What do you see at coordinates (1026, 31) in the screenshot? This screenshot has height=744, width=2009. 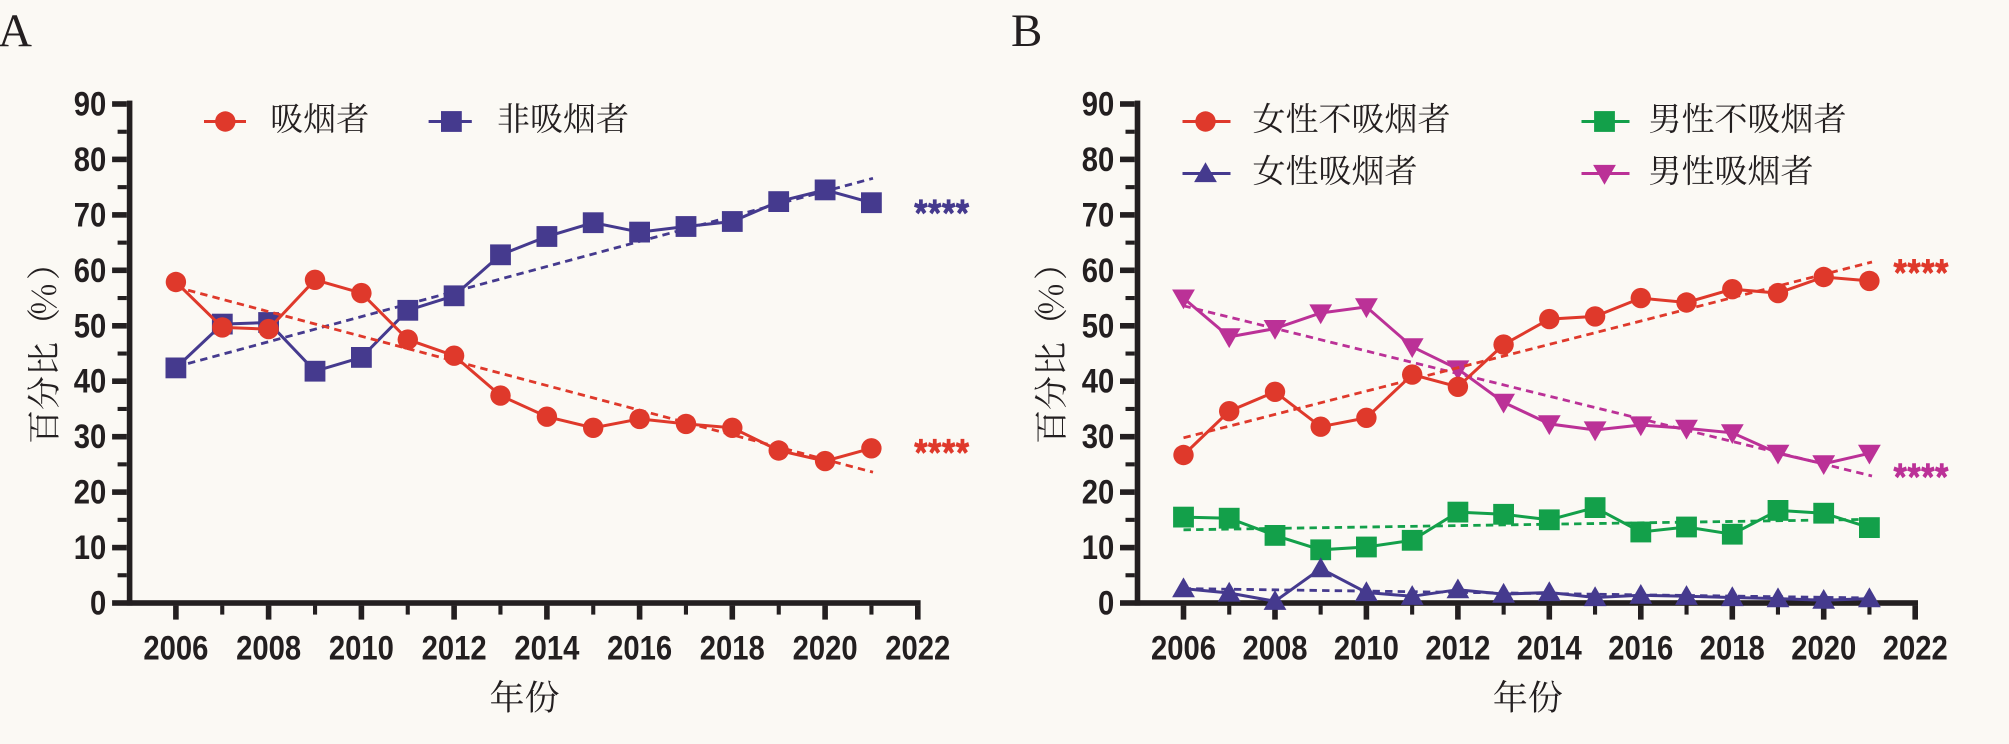 I see `svg-text: B` at bounding box center [1026, 31].